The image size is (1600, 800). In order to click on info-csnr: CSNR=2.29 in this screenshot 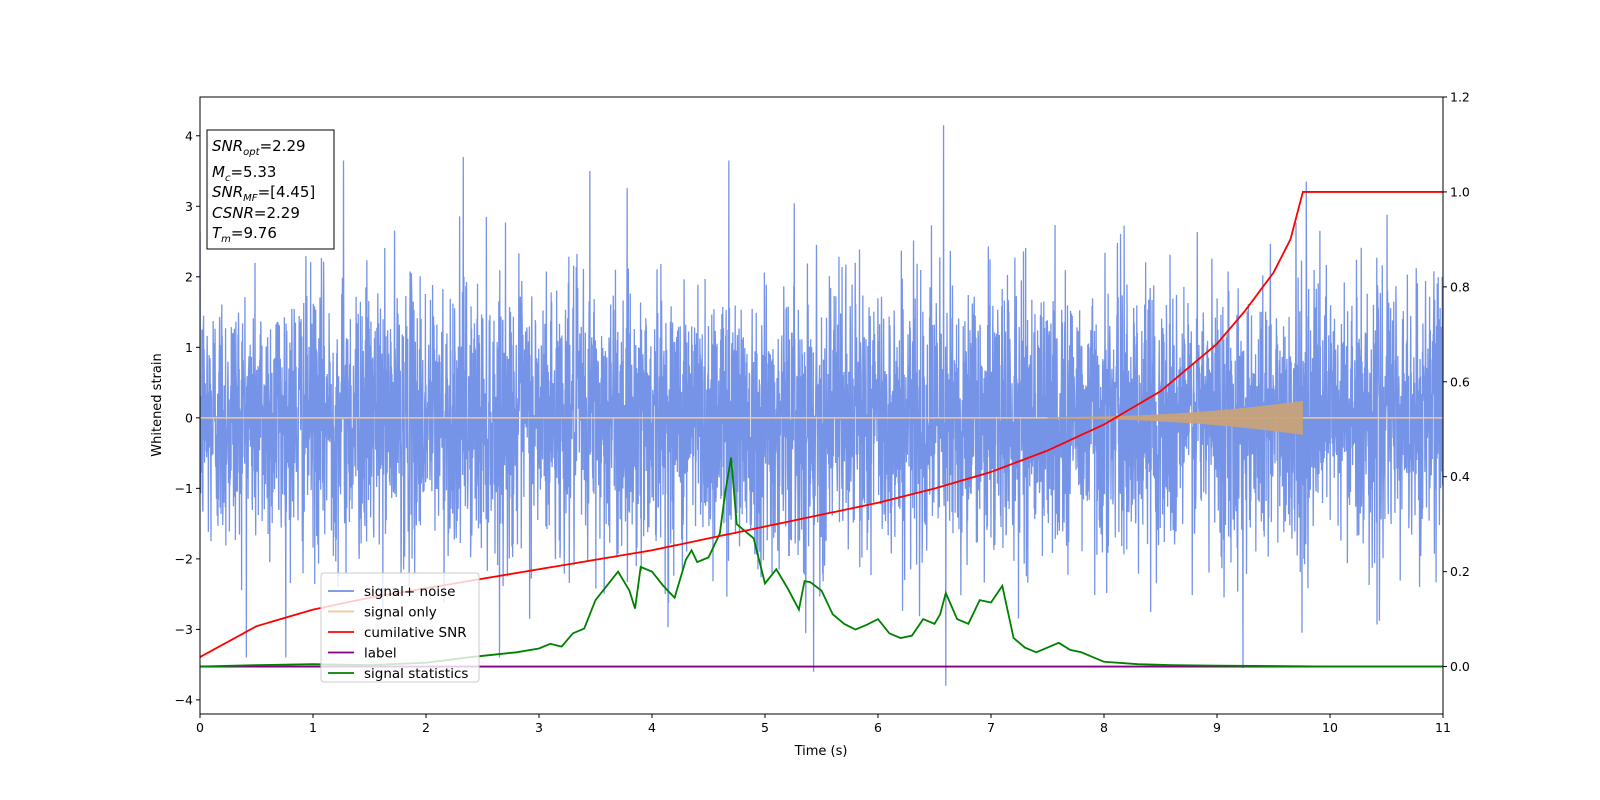, I will do `click(256, 213)`.